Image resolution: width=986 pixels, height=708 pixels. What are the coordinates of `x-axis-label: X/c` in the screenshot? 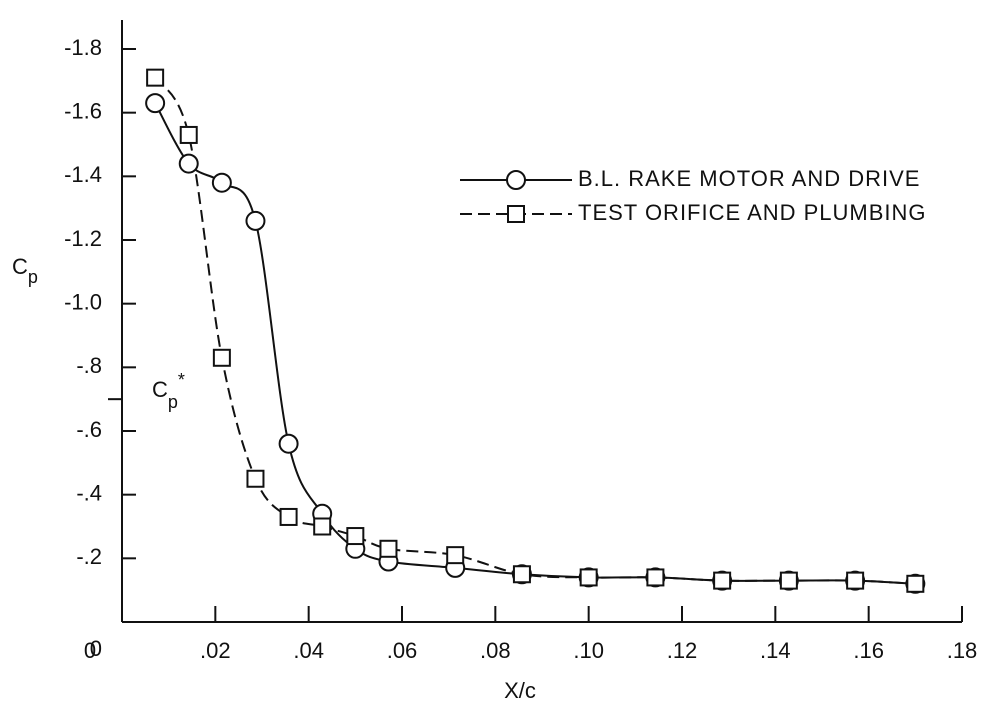 It's located at (520, 690).